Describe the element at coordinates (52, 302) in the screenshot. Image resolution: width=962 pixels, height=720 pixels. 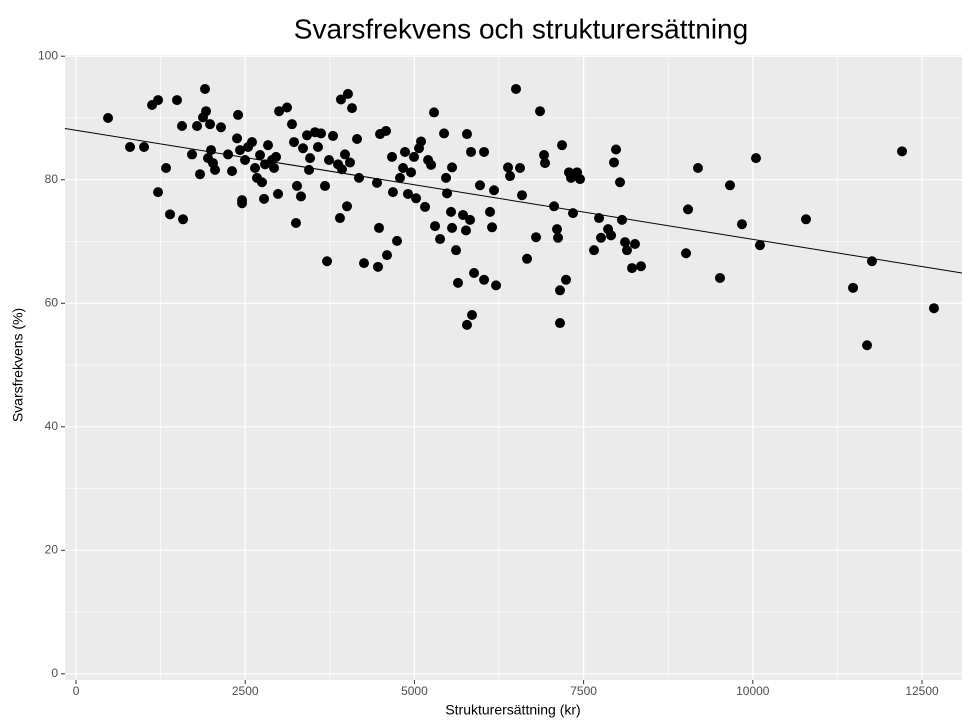
I see `y-tick-label: 60` at that location.